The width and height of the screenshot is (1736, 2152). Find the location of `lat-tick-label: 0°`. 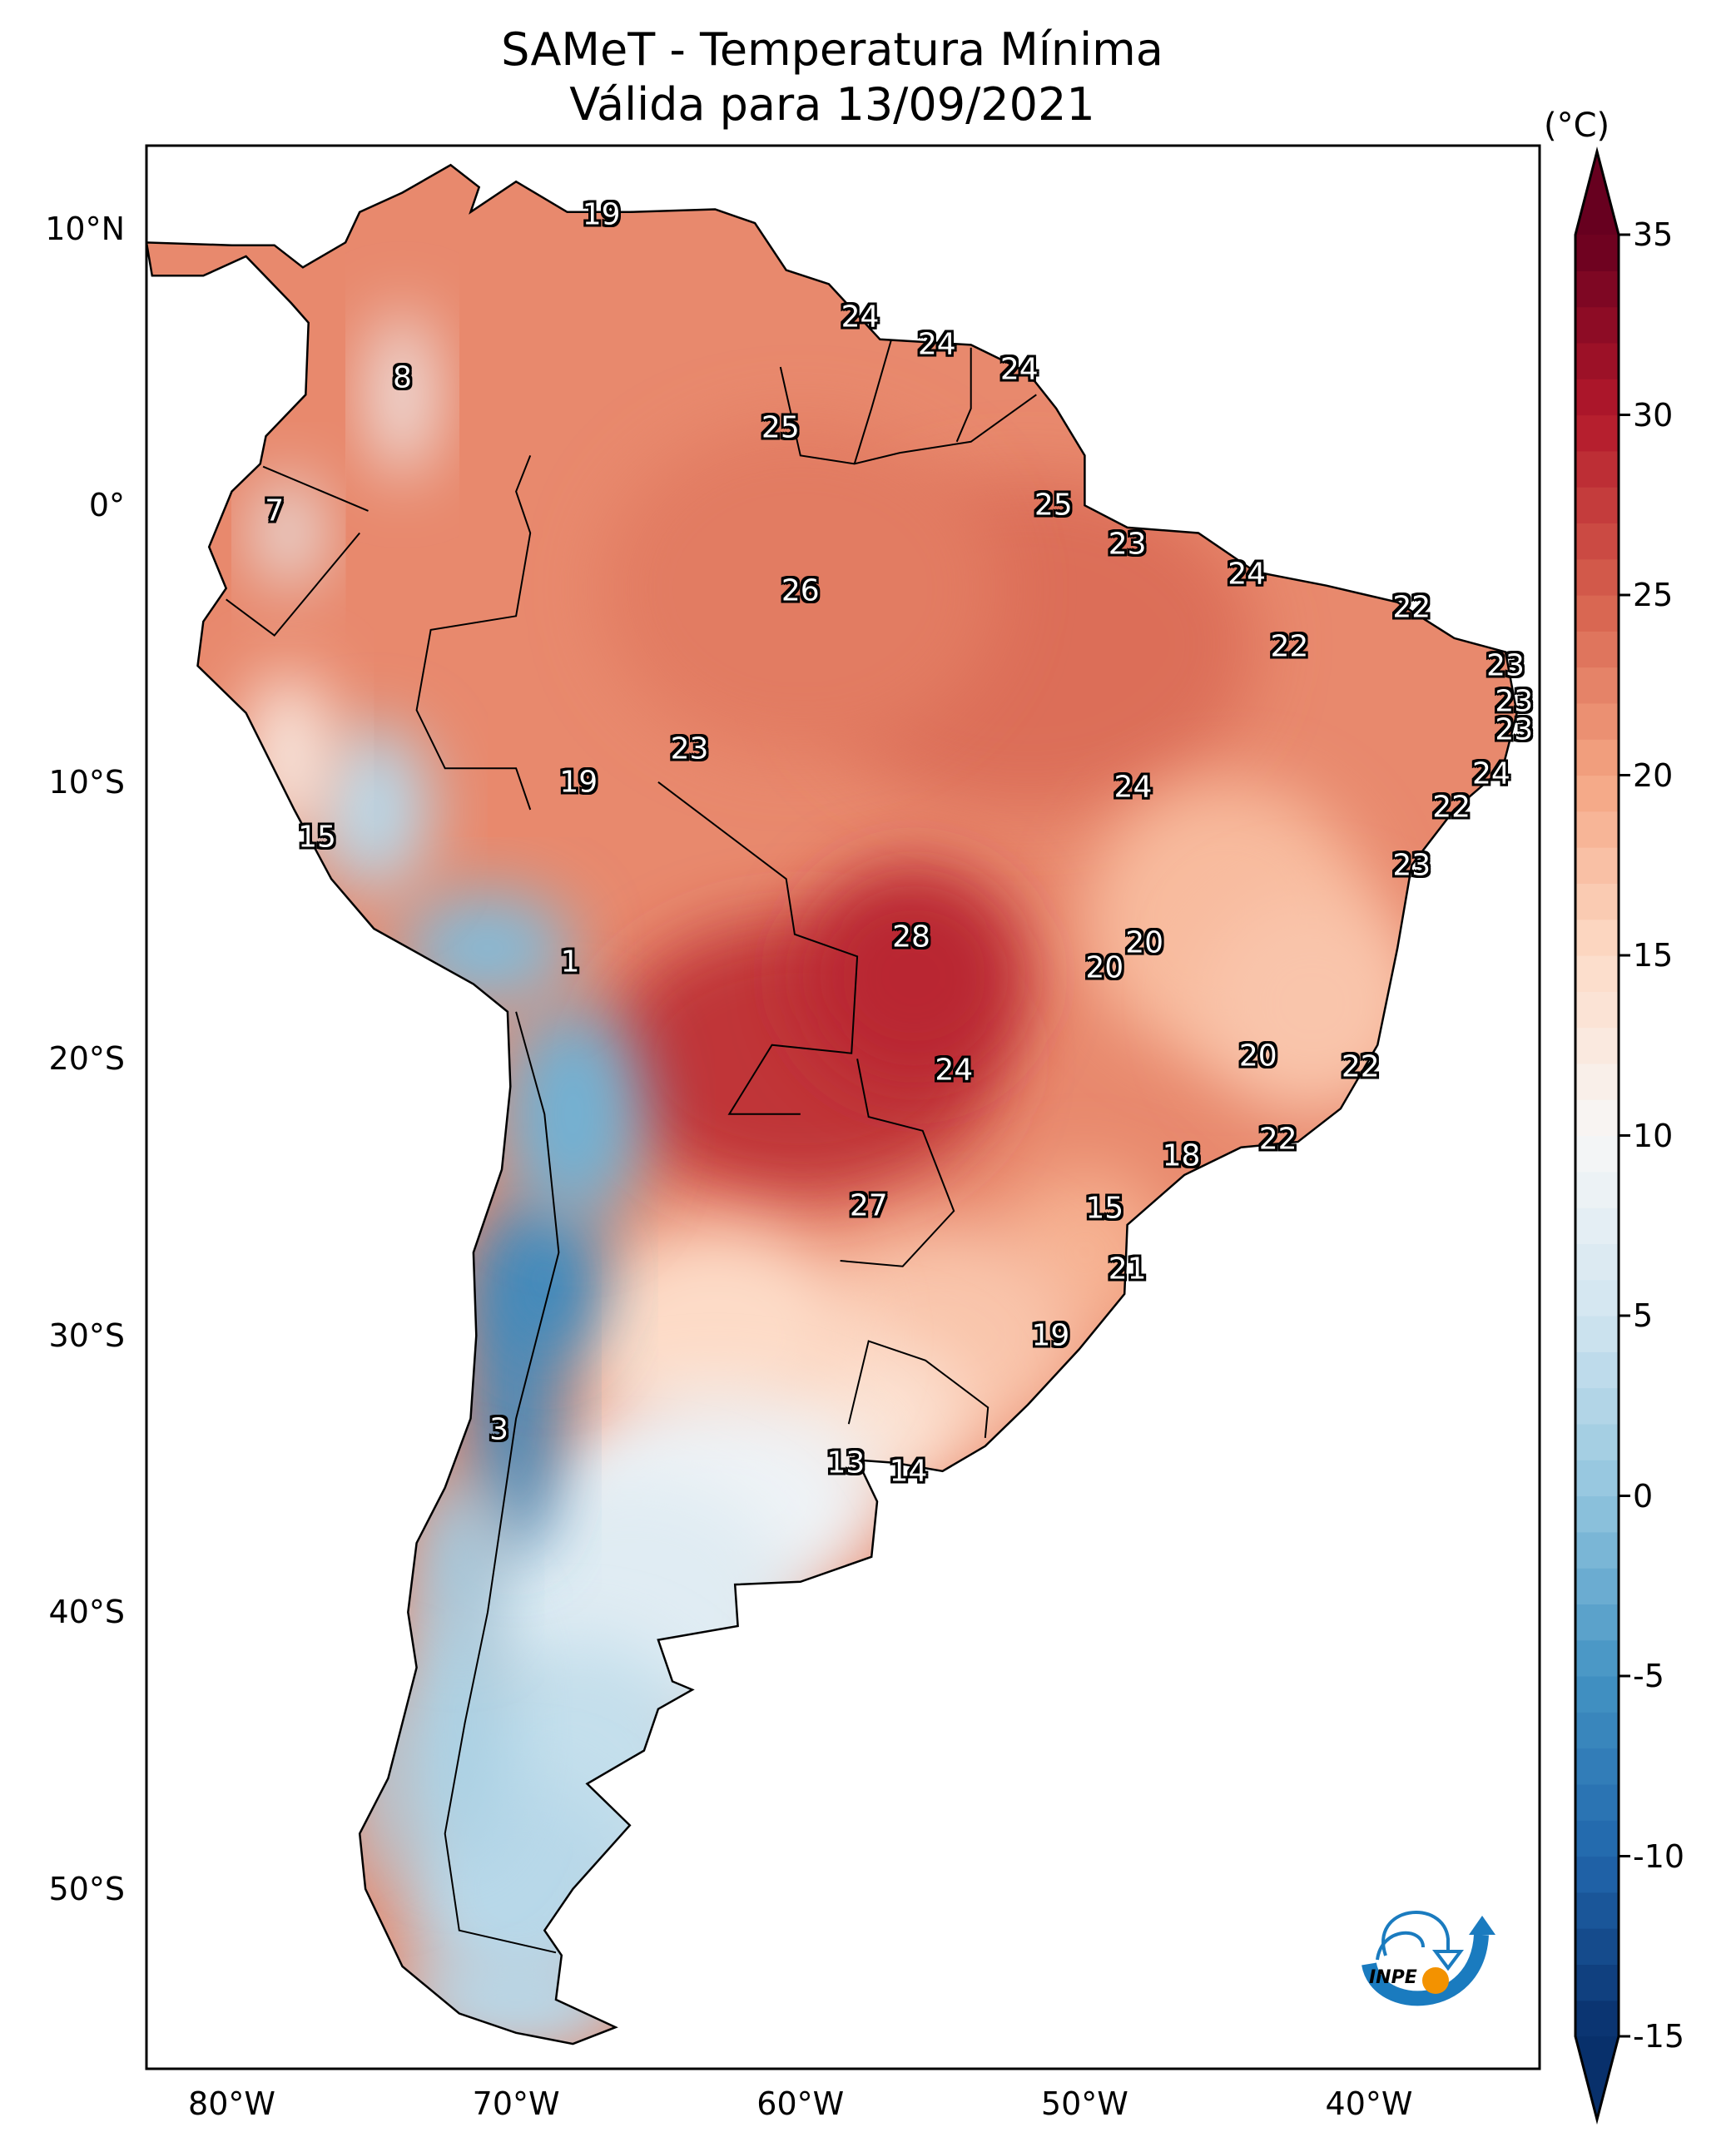

lat-tick-label: 0° is located at coordinates (107, 505).